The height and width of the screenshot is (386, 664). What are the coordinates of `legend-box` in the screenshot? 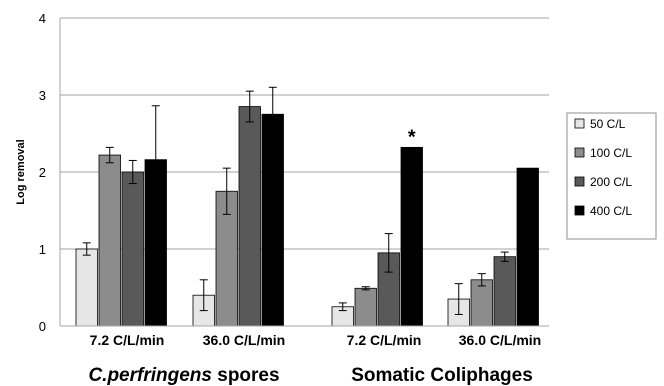 It's located at (611, 176).